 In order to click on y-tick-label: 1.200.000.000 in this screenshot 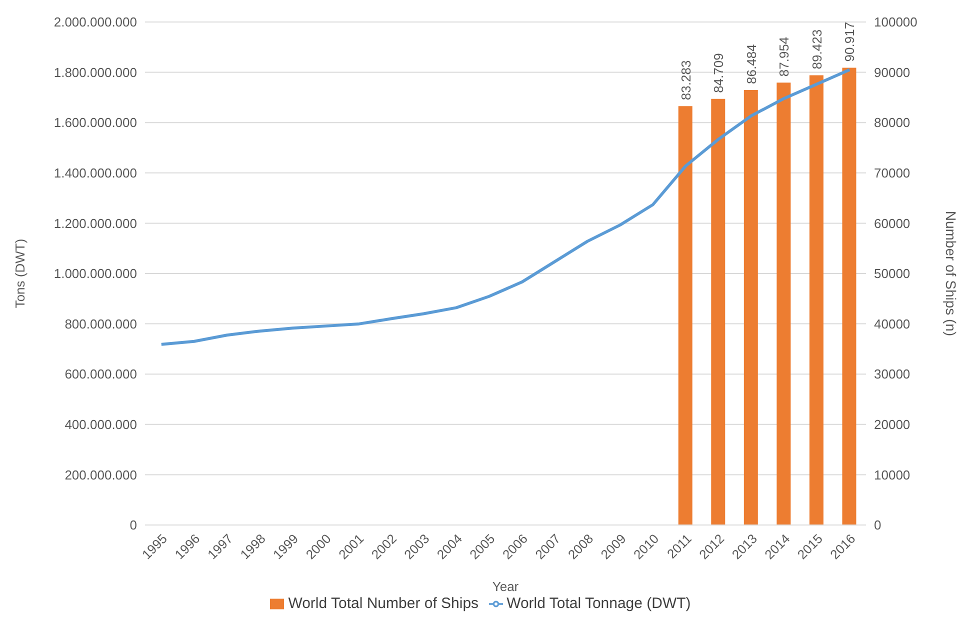, I will do `click(95, 223)`.